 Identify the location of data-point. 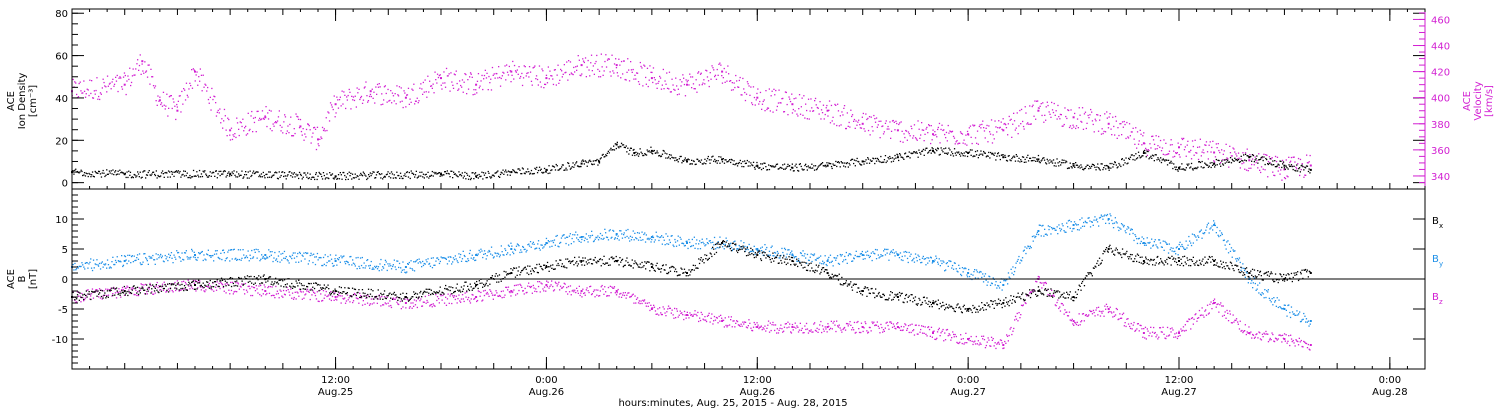
(687, 161).